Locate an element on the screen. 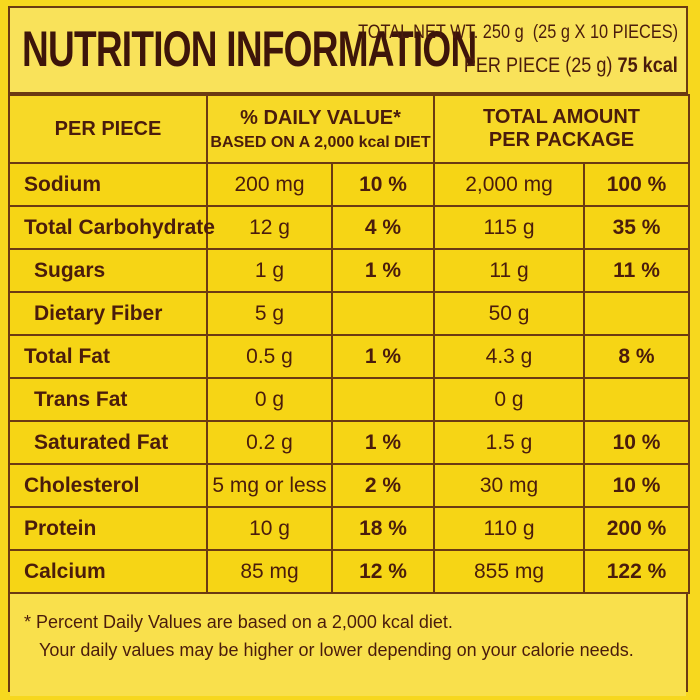 This screenshot has height=700, width=700. amount: 5 mg or less is located at coordinates (269, 485).